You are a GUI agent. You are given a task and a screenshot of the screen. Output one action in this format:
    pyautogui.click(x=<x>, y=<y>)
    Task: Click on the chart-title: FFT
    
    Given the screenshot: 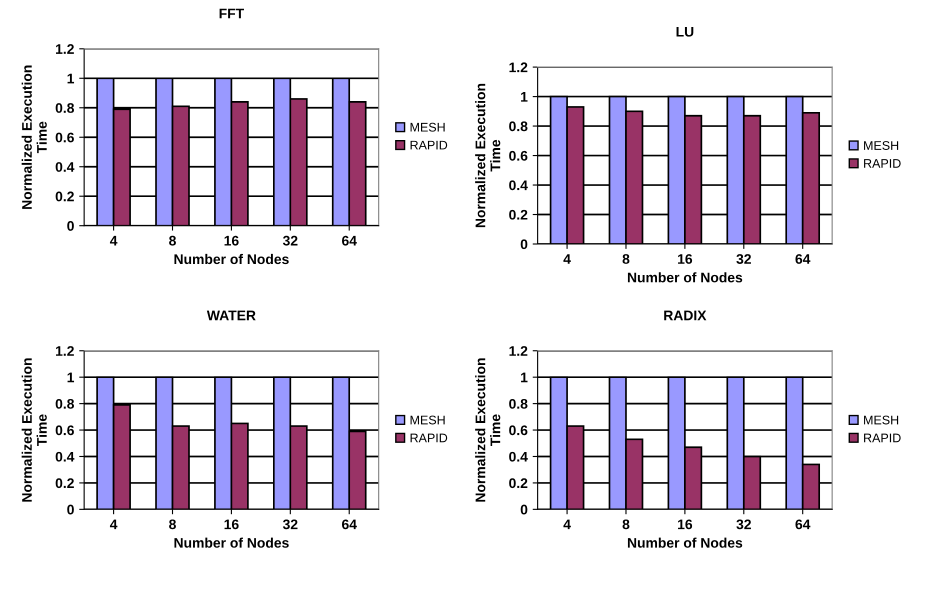 What is the action you would take?
    pyautogui.click(x=232, y=13)
    